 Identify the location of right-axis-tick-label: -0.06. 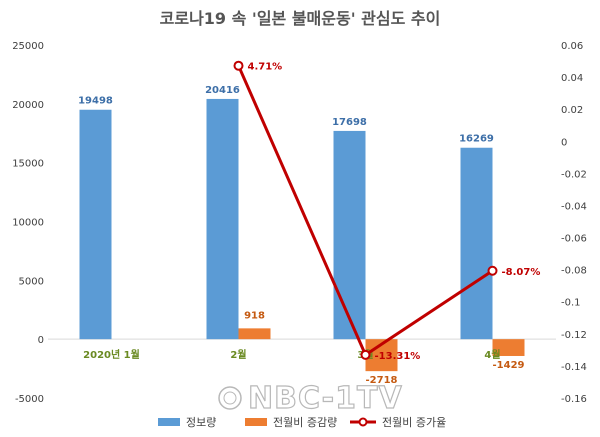
(574, 239).